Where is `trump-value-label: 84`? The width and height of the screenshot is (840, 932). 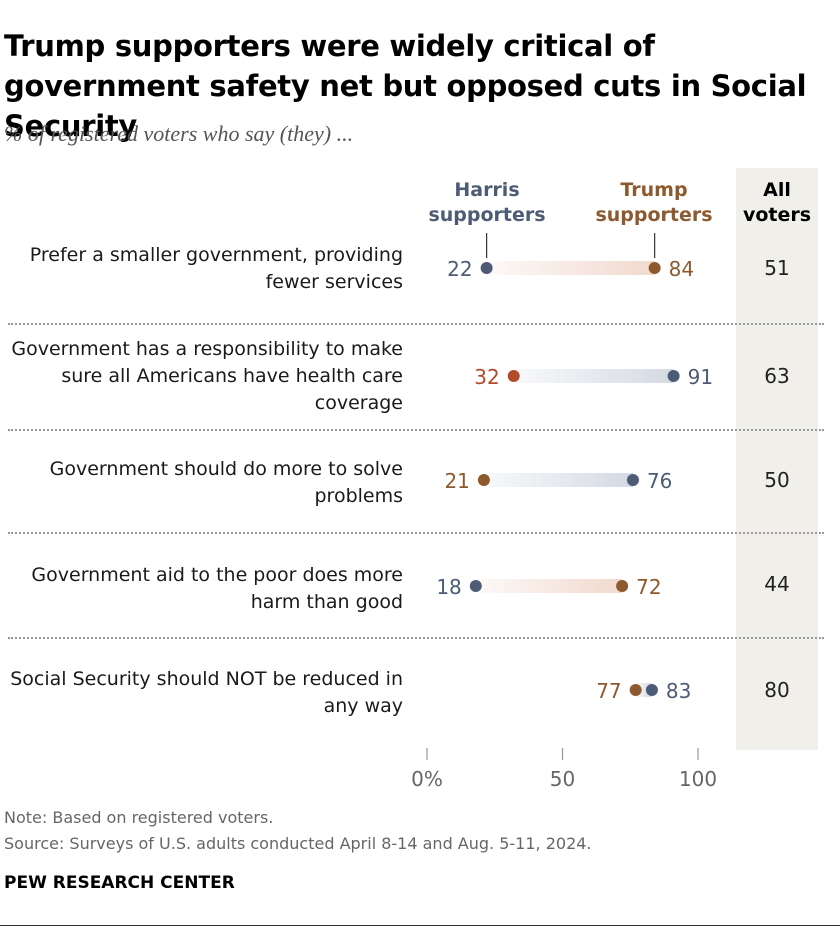 trump-value-label: 84 is located at coordinates (681, 269).